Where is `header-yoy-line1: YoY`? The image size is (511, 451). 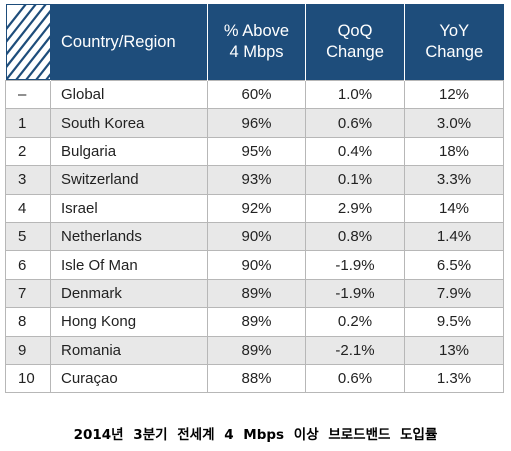
header-yoy-line1: YoY is located at coordinates (454, 31).